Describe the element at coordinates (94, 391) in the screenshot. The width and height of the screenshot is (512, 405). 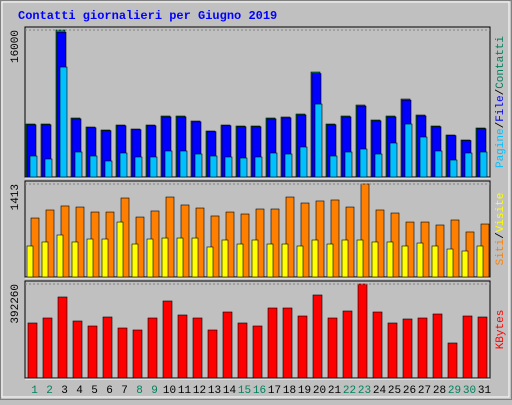
I see `x-tick-label: 5` at that location.